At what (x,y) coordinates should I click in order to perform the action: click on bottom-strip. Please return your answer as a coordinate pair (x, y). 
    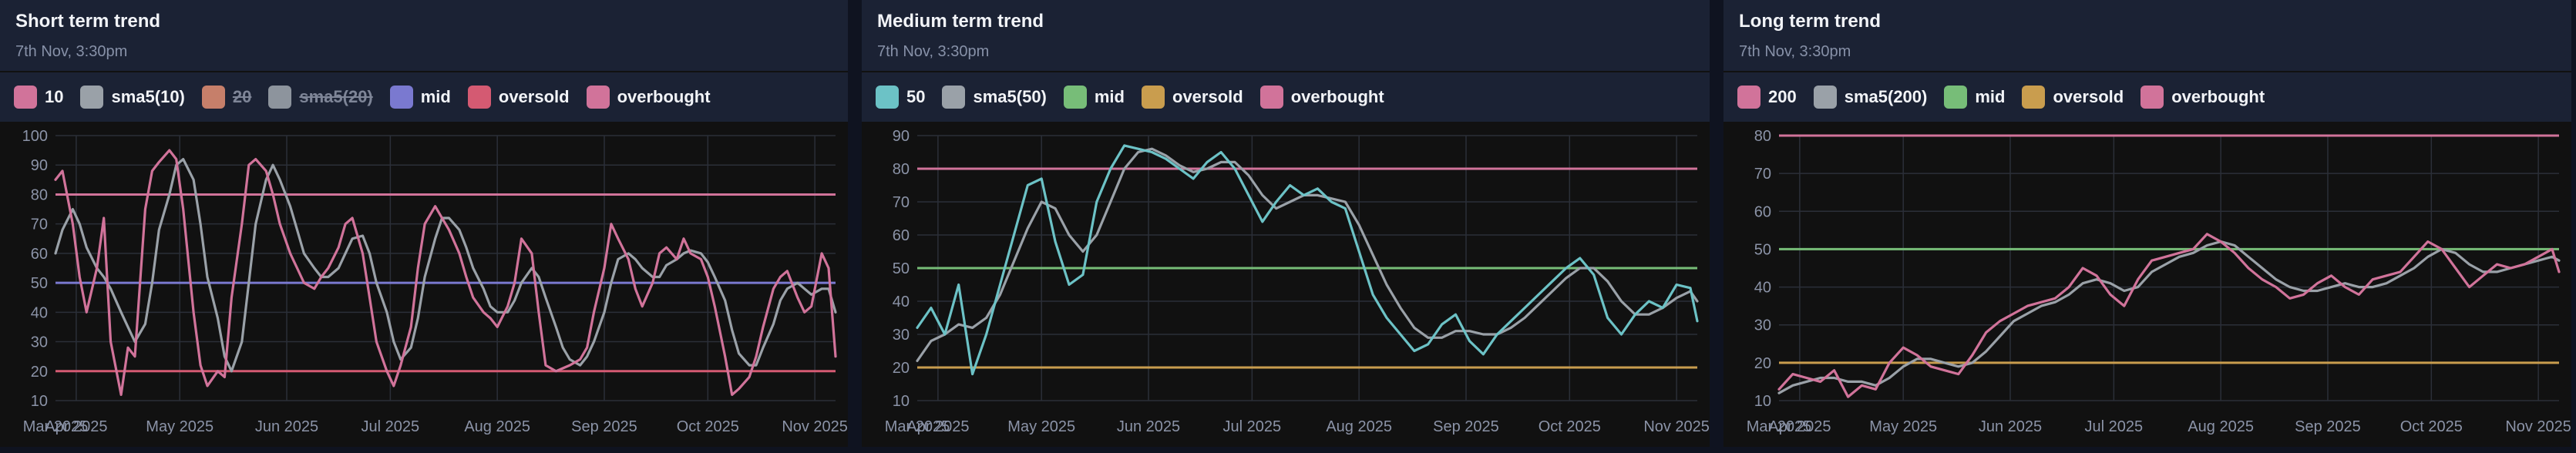
    Looking at the image, I should click on (1288, 450).